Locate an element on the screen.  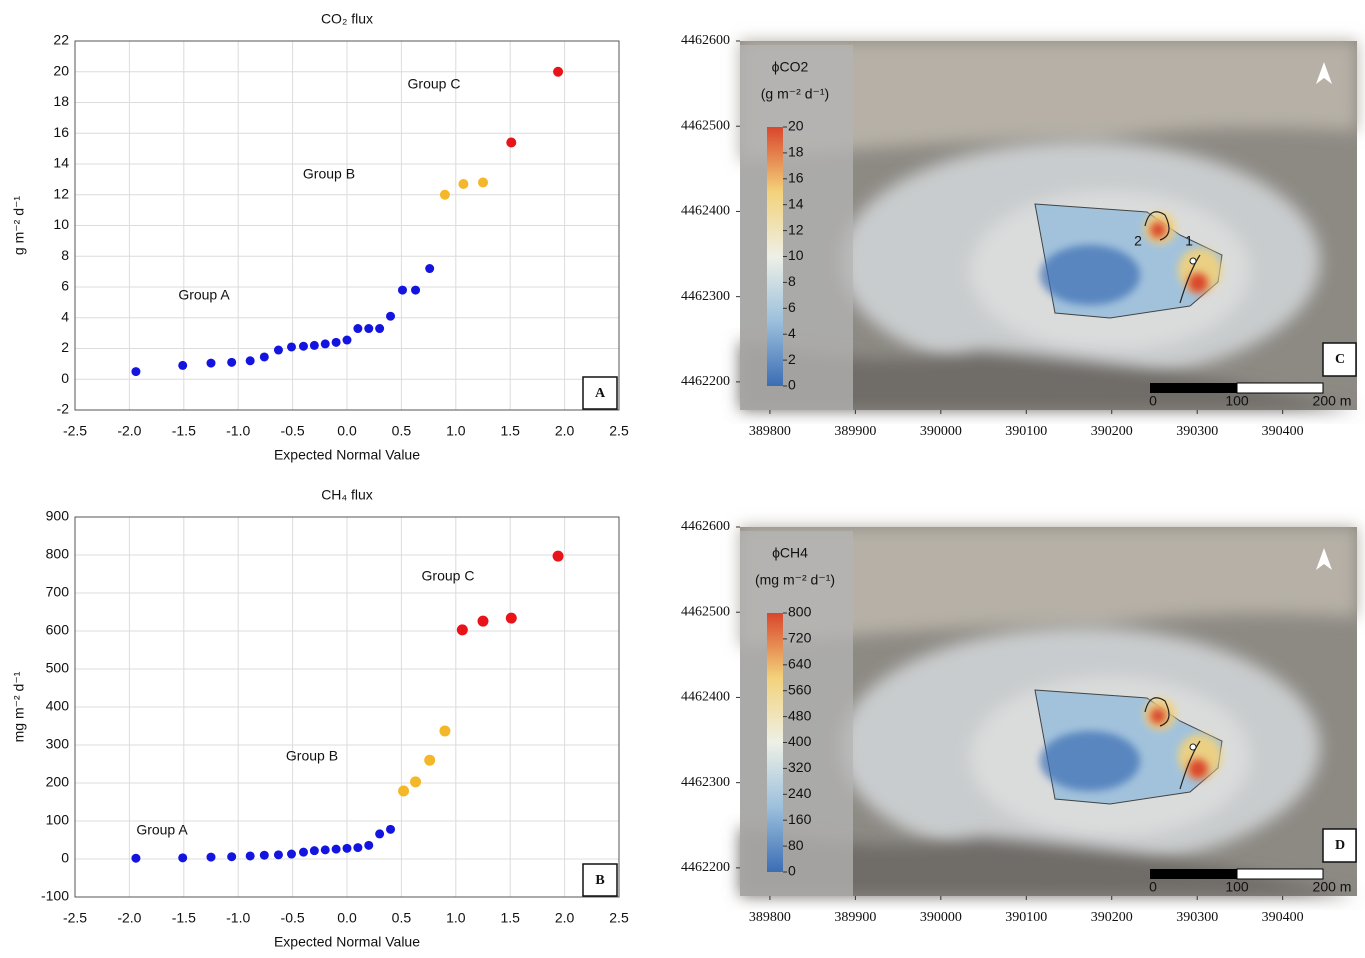
panel-letter: D is located at coordinates (1340, 845).